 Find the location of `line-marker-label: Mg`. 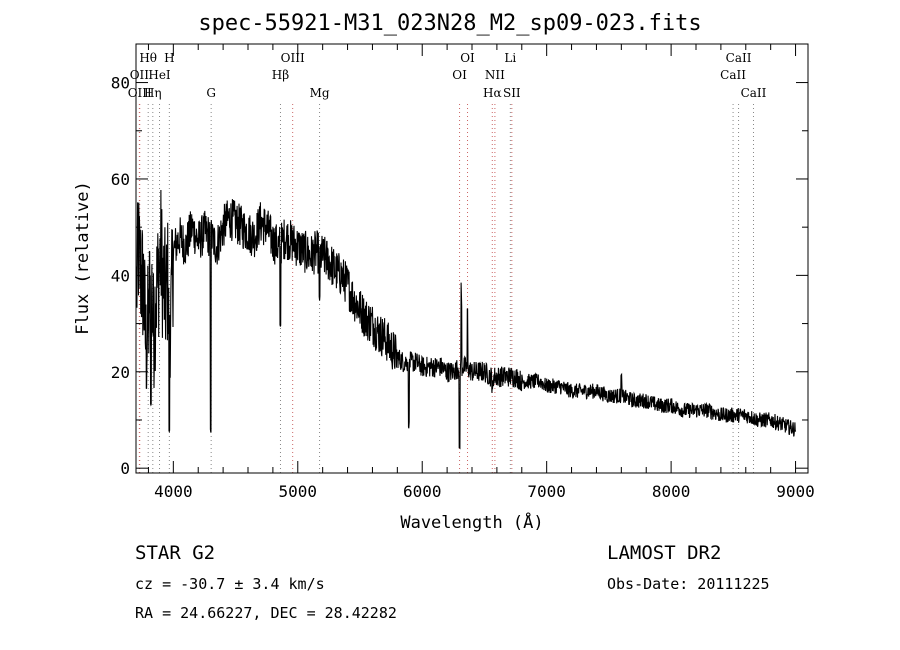

line-marker-label: Mg is located at coordinates (320, 93).